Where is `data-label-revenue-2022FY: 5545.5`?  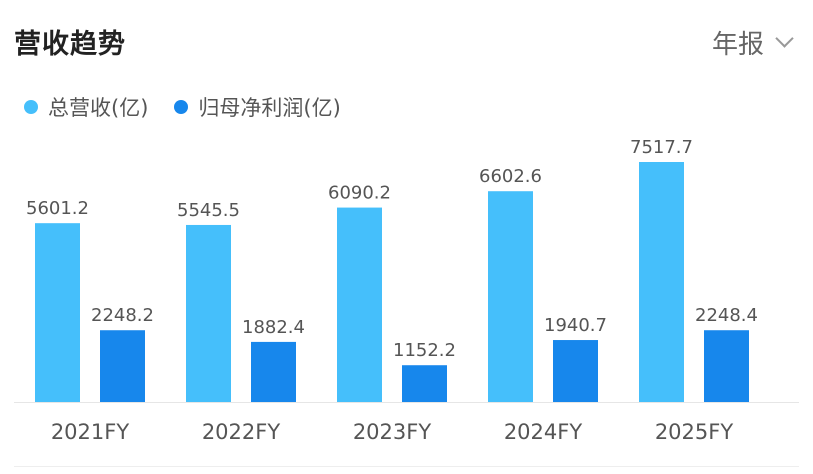
data-label-revenue-2022FY: 5545.5 is located at coordinates (208, 210).